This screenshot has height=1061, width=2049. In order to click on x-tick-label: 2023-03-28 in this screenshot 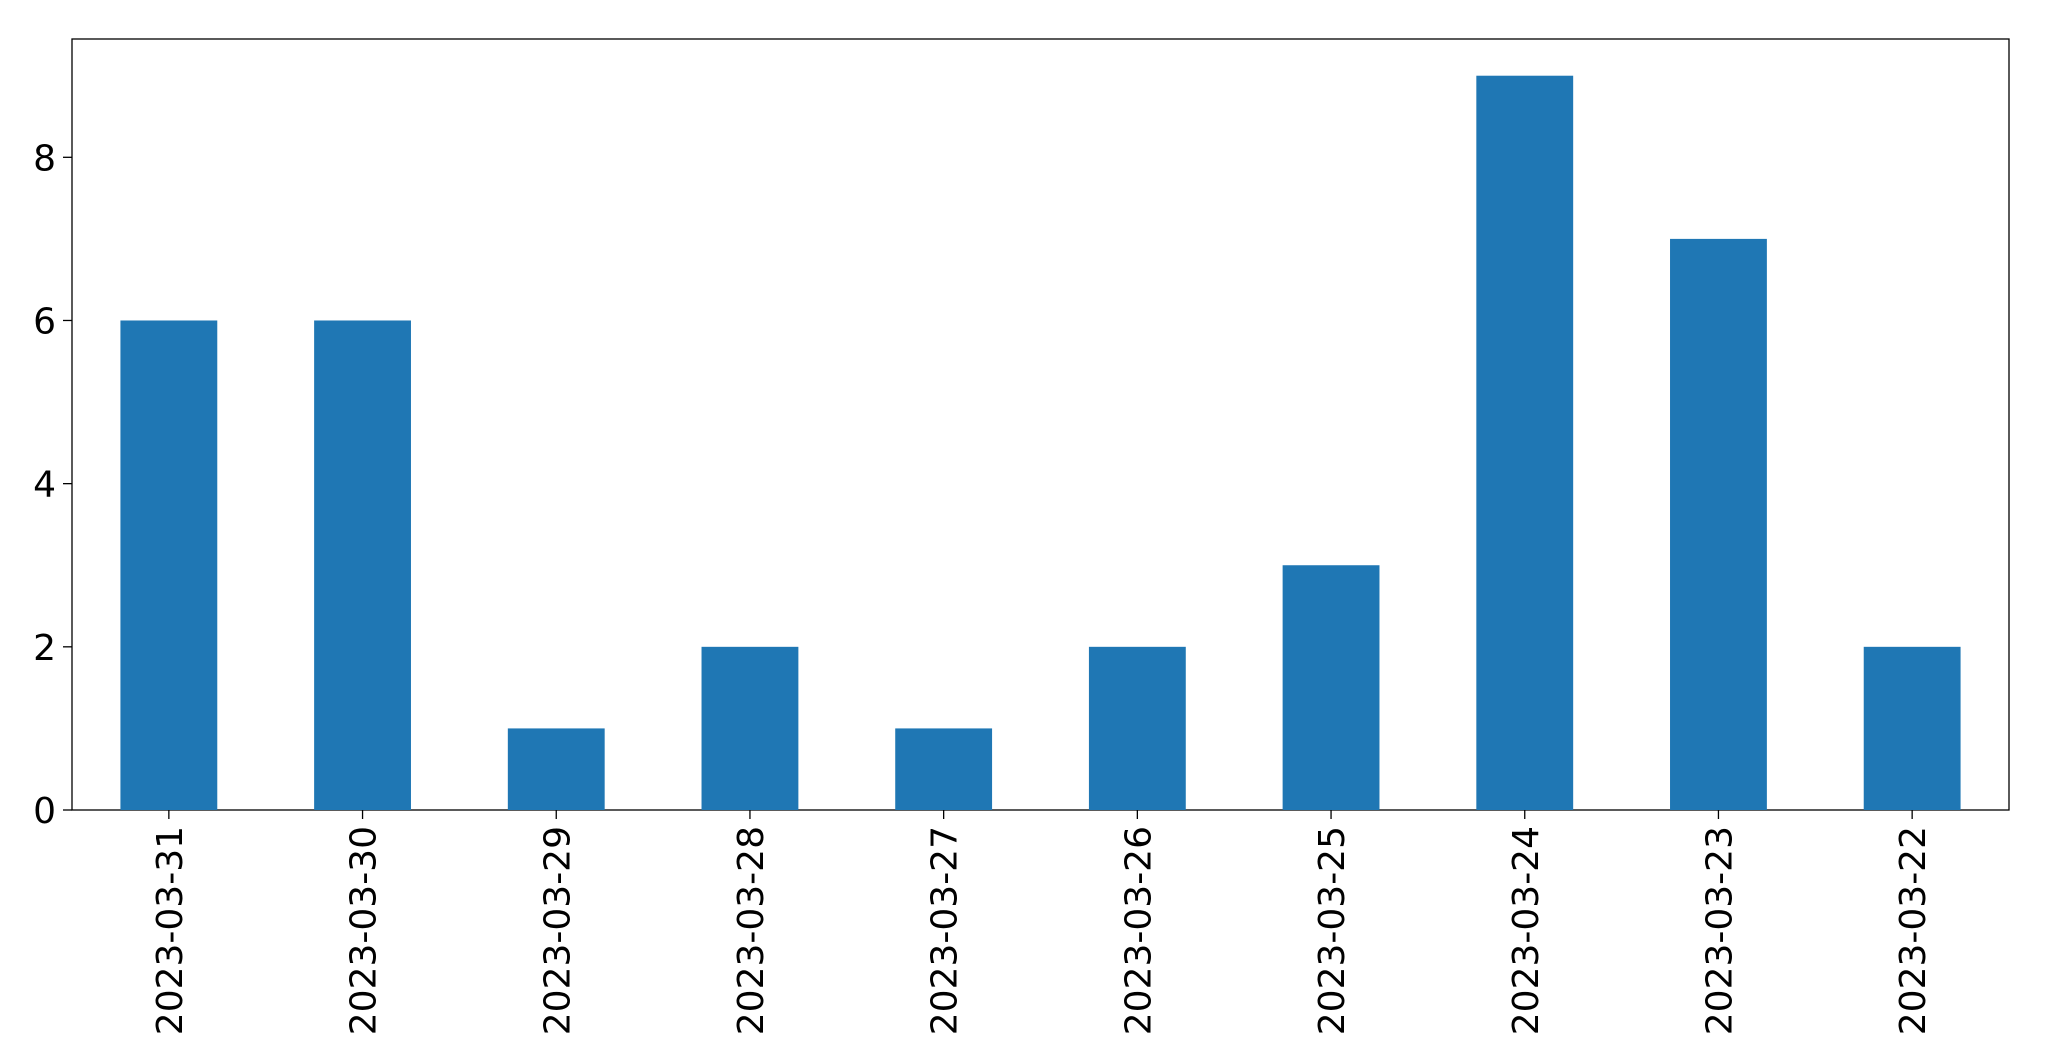, I will do `click(751, 930)`.